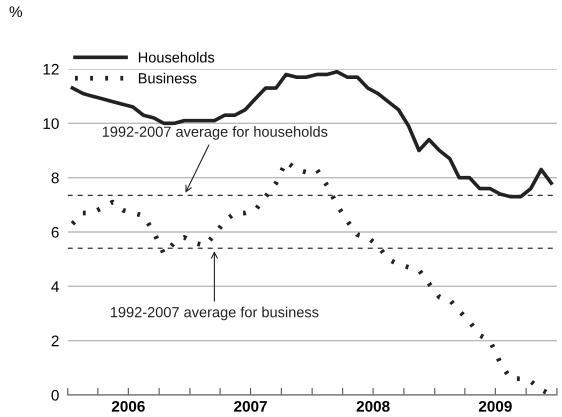 Image resolution: width=562 pixels, height=417 pixels. What do you see at coordinates (215, 133) in the screenshot?
I see `annotation: 1992-2007 average for households` at bounding box center [215, 133].